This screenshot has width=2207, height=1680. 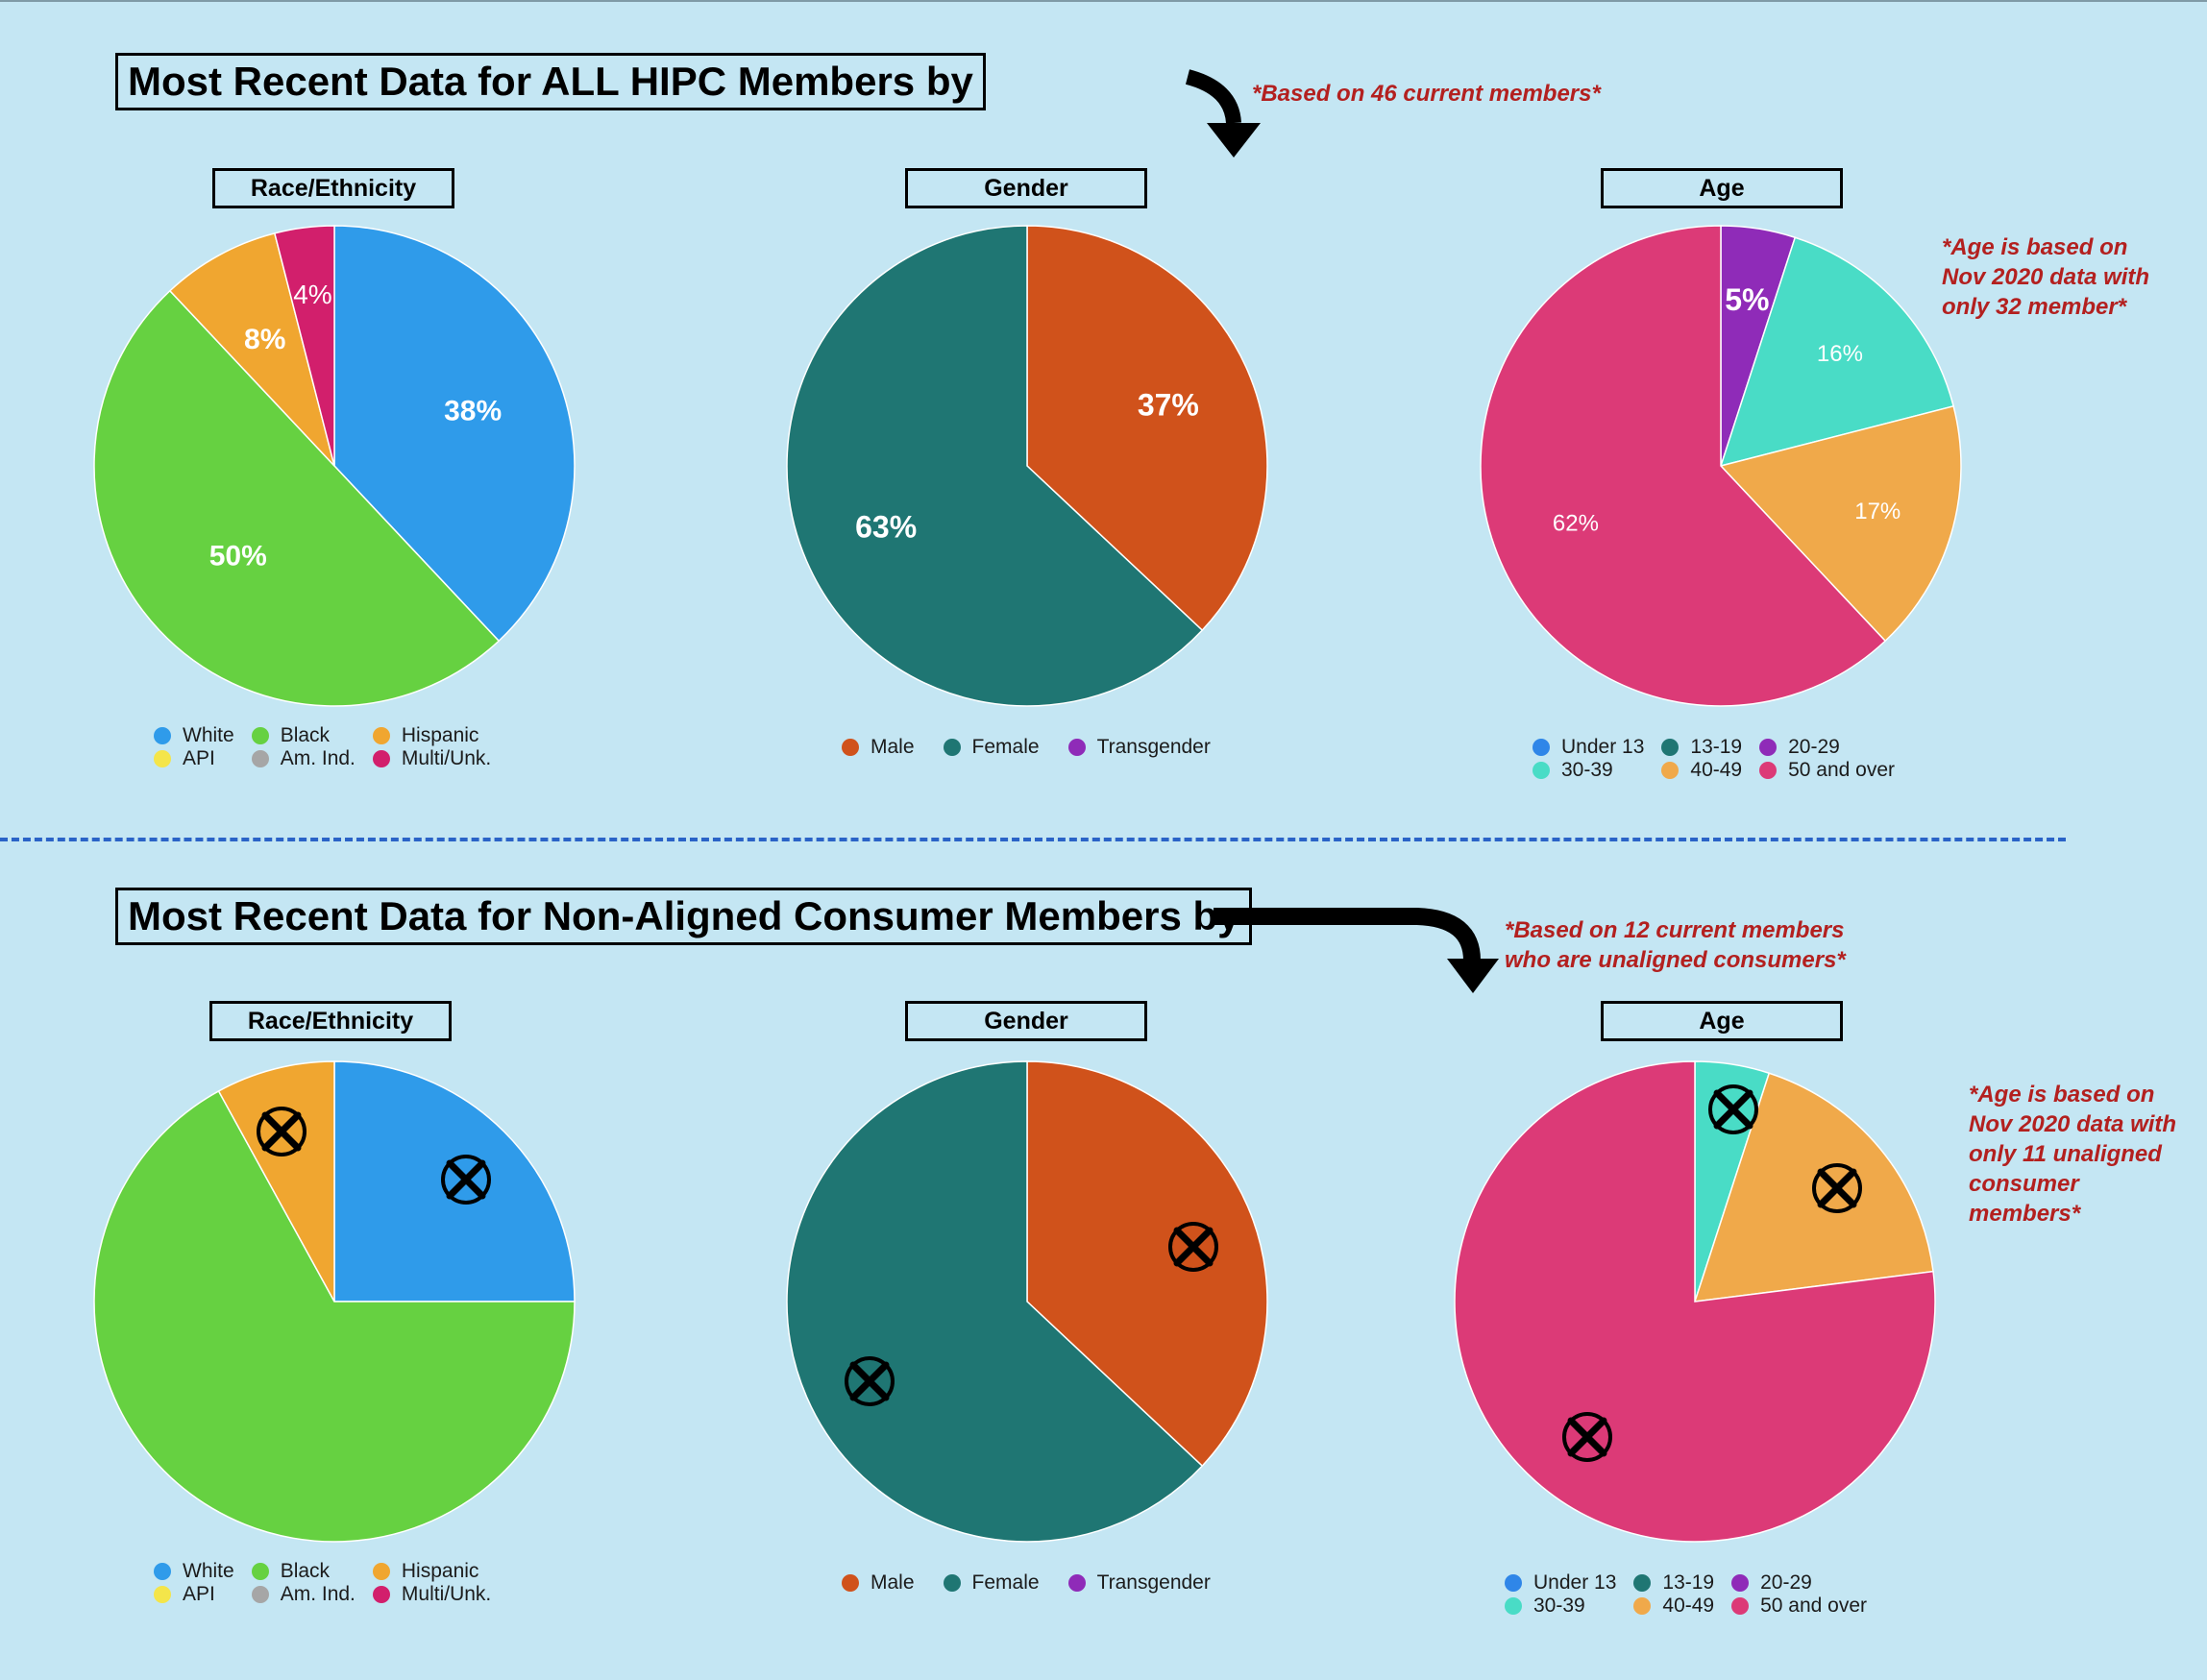 What do you see at coordinates (1026, 188) in the screenshot?
I see `chart-title-gender-top: Gender` at bounding box center [1026, 188].